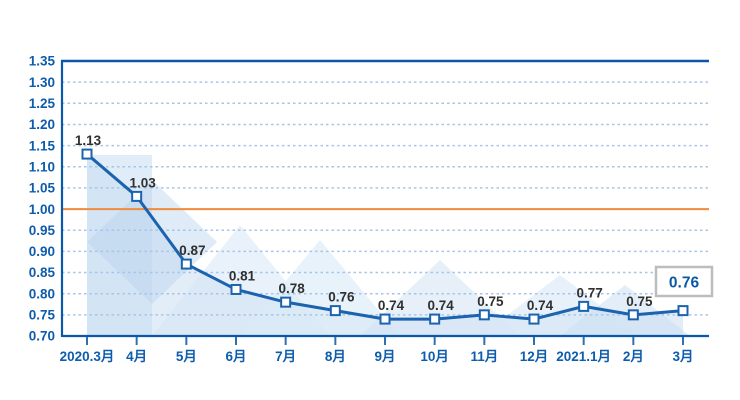 The width and height of the screenshot is (740, 400). What do you see at coordinates (42, 145) in the screenshot?
I see `y-tick-label: 1.15` at bounding box center [42, 145].